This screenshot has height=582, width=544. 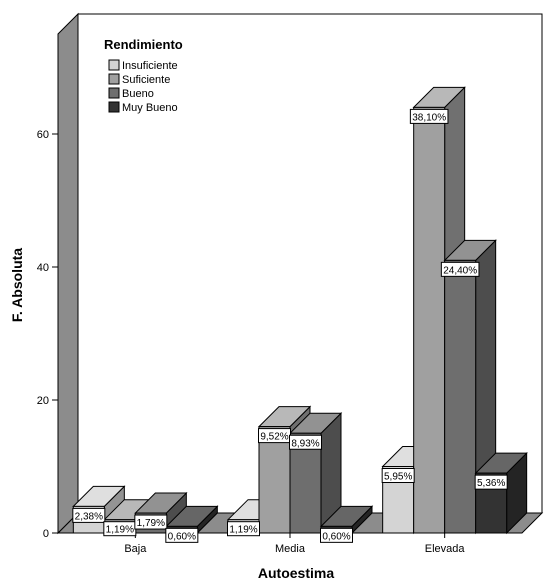 I want to click on x-tick-label: Baja, so click(x=135, y=549).